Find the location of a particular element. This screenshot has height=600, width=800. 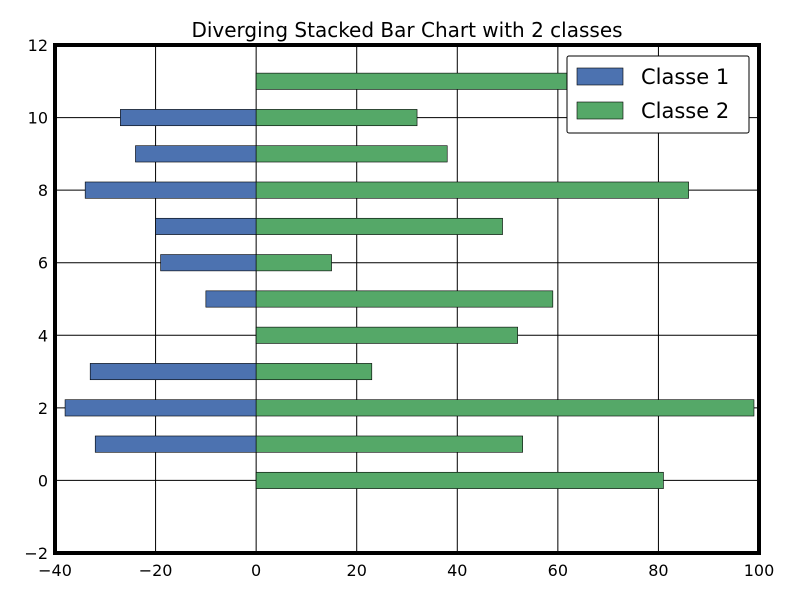

legend: Classe 1 Classe 2 is located at coordinates (658, 94).